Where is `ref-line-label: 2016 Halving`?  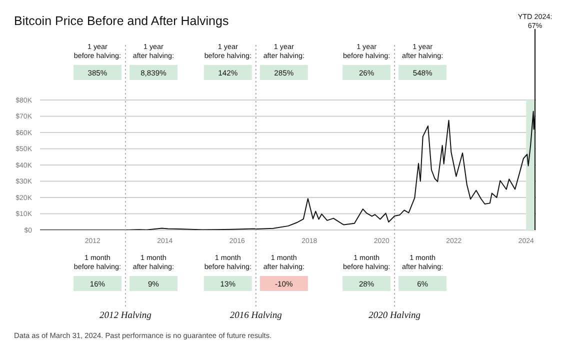
ref-line-label: 2016 Halving is located at coordinates (256, 316).